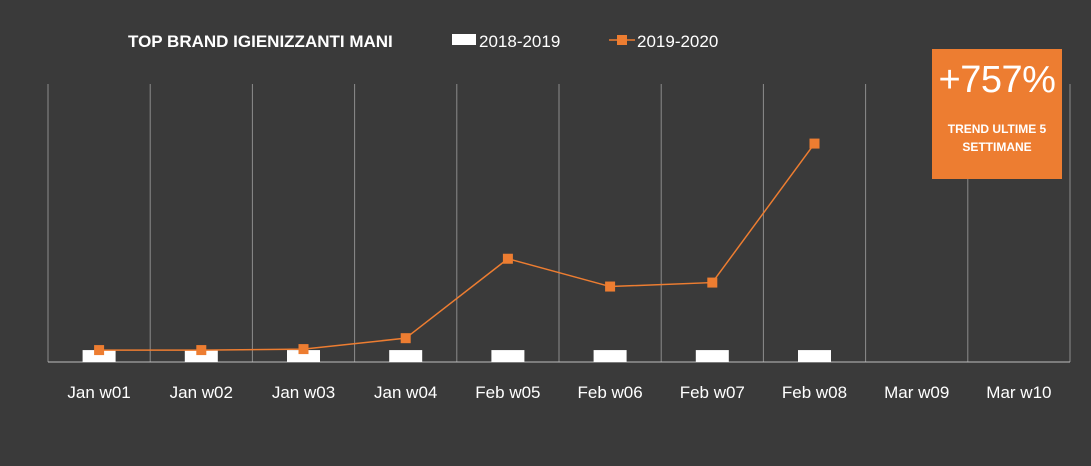  What do you see at coordinates (519, 41) in the screenshot?
I see `legend-label-series-1: 2018-2019` at bounding box center [519, 41].